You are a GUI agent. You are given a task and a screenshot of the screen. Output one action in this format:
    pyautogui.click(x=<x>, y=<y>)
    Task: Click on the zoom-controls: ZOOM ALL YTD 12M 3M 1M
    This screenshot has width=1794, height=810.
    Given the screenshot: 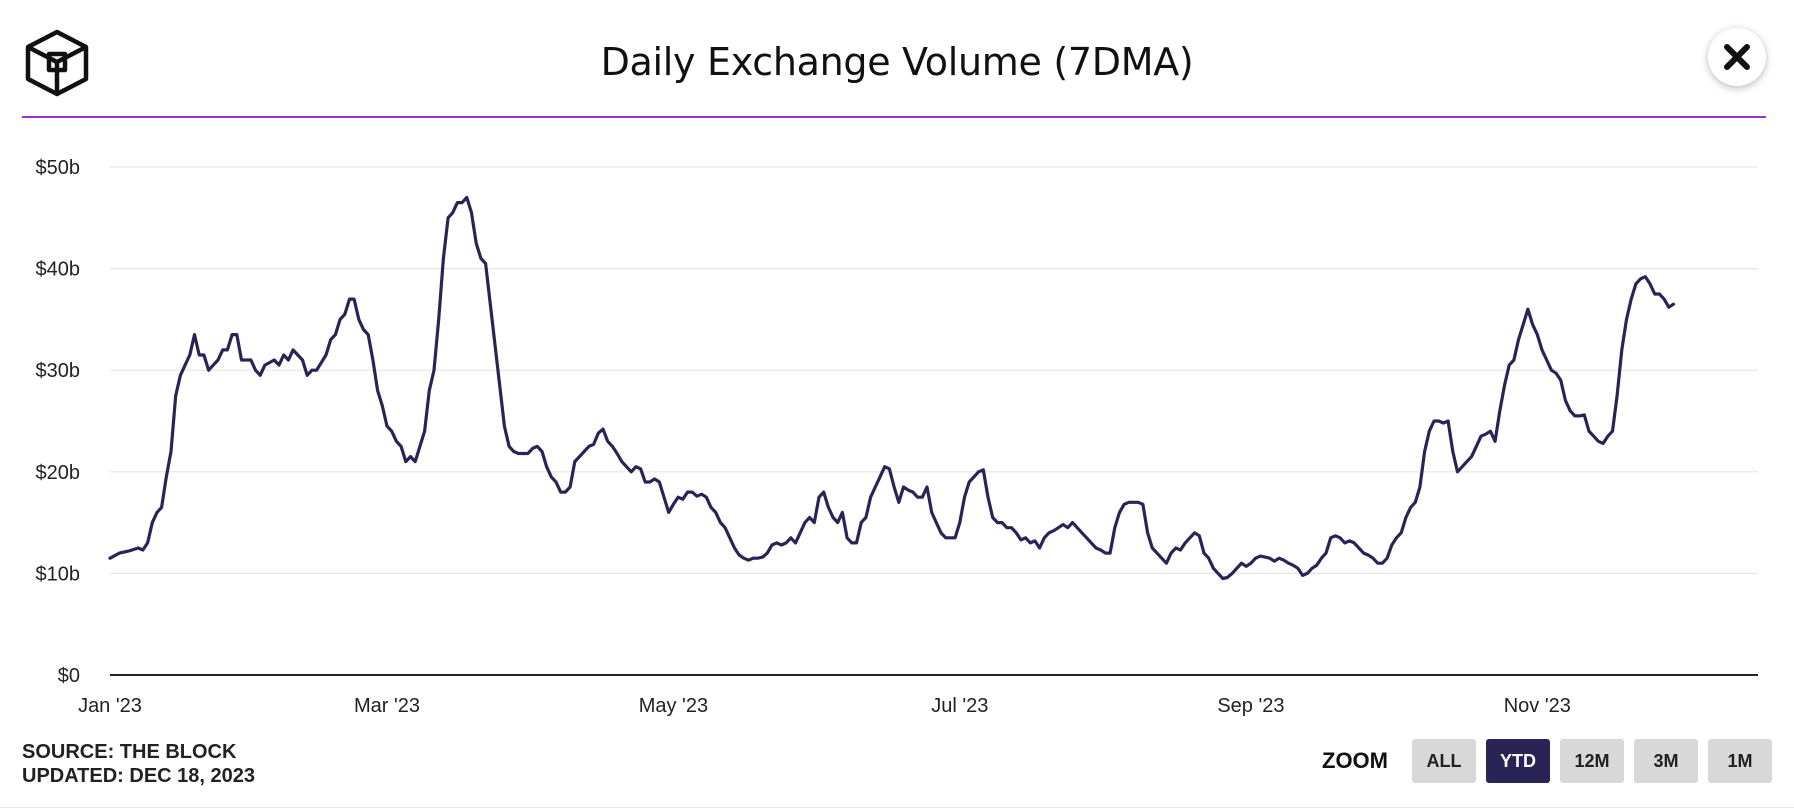 What is the action you would take?
    pyautogui.click(x=1547, y=761)
    